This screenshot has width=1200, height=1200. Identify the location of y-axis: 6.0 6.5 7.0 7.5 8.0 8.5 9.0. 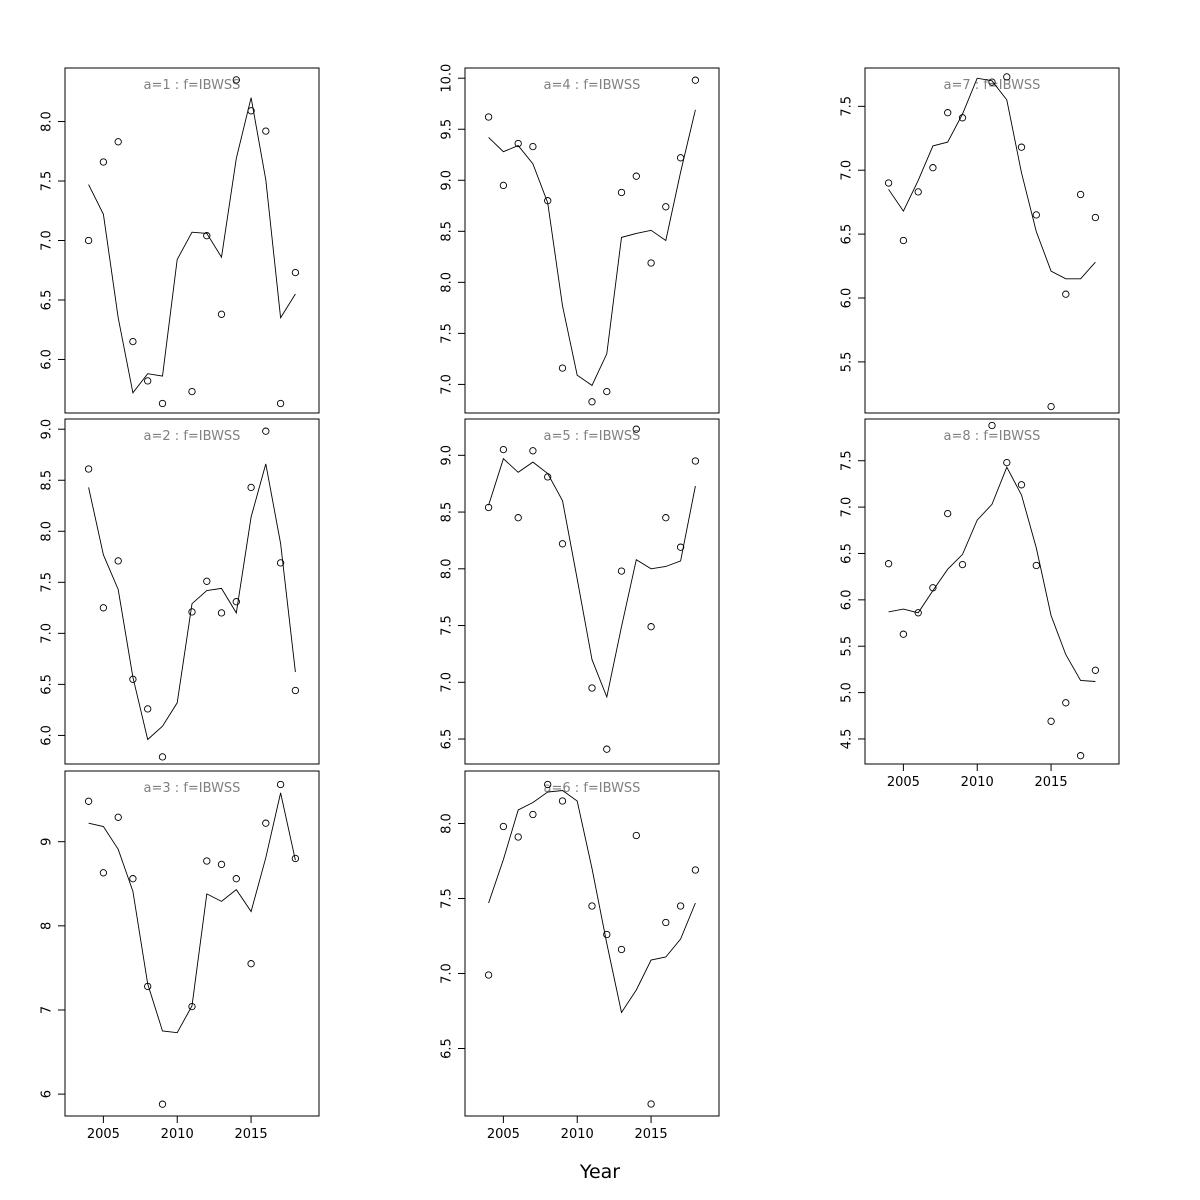
(53, 582).